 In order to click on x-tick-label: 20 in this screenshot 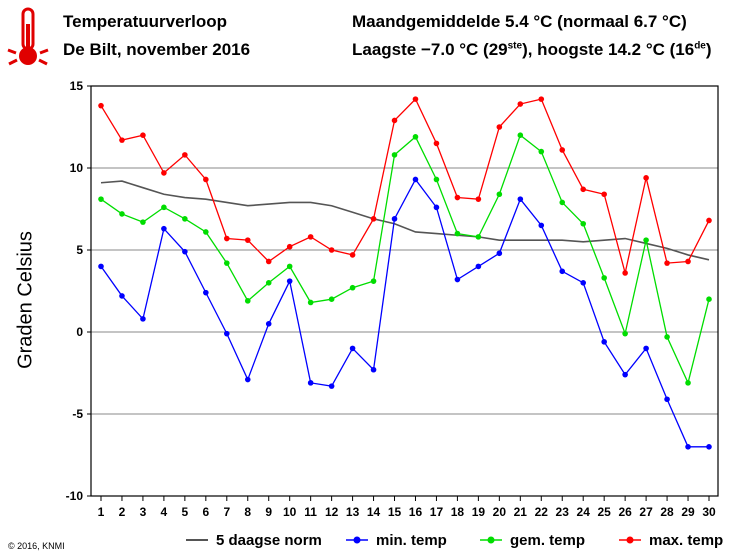, I will do `click(500, 512)`.